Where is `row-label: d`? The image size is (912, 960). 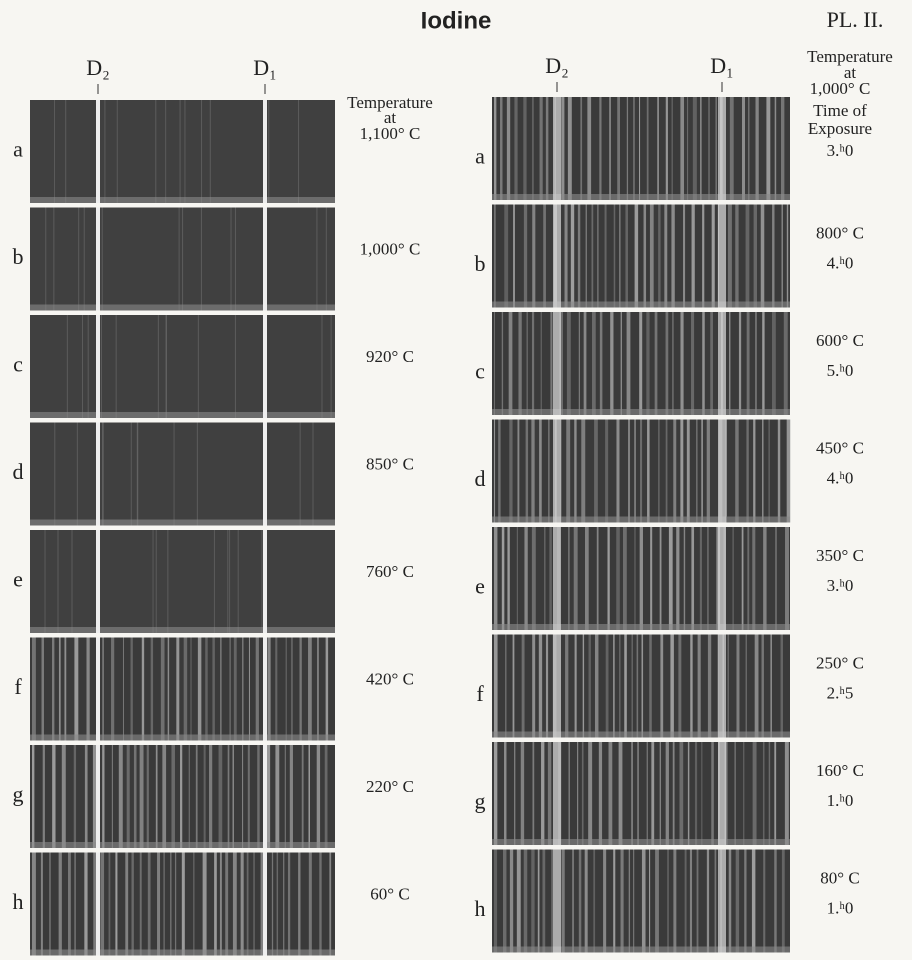
row-label: d is located at coordinates (480, 478).